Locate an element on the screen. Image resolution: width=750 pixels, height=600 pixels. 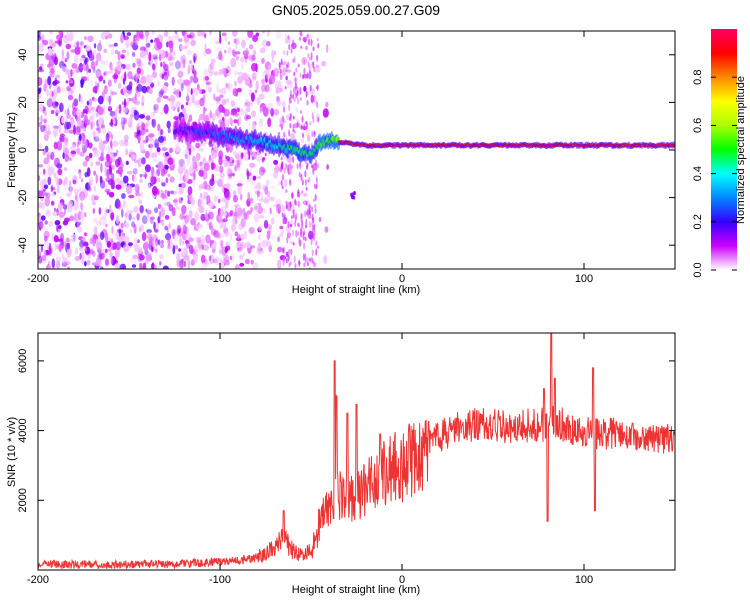
y-tick-label: 2000 is located at coordinates (23, 500).